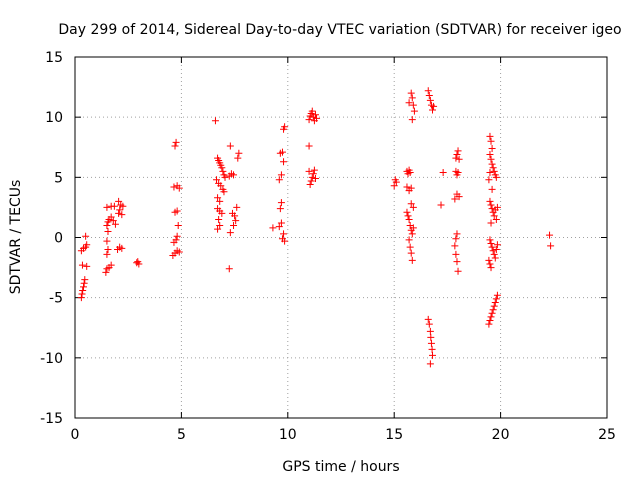  I want to click on x-tick-labels: 0 5 10 15 20 25, so click(343, 435).